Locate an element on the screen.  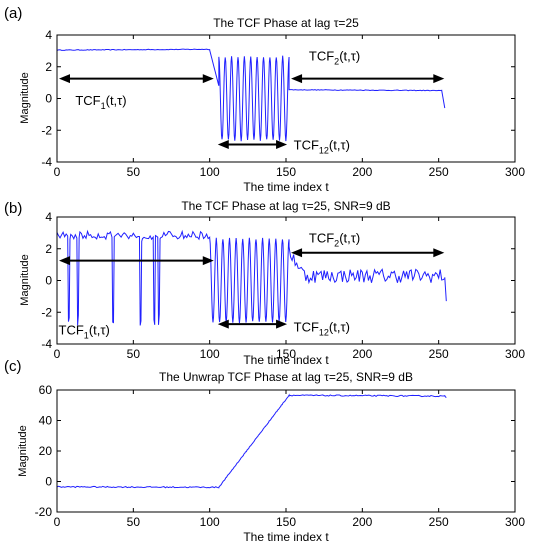
y-tick-label: 60 is located at coordinates (46, 390).